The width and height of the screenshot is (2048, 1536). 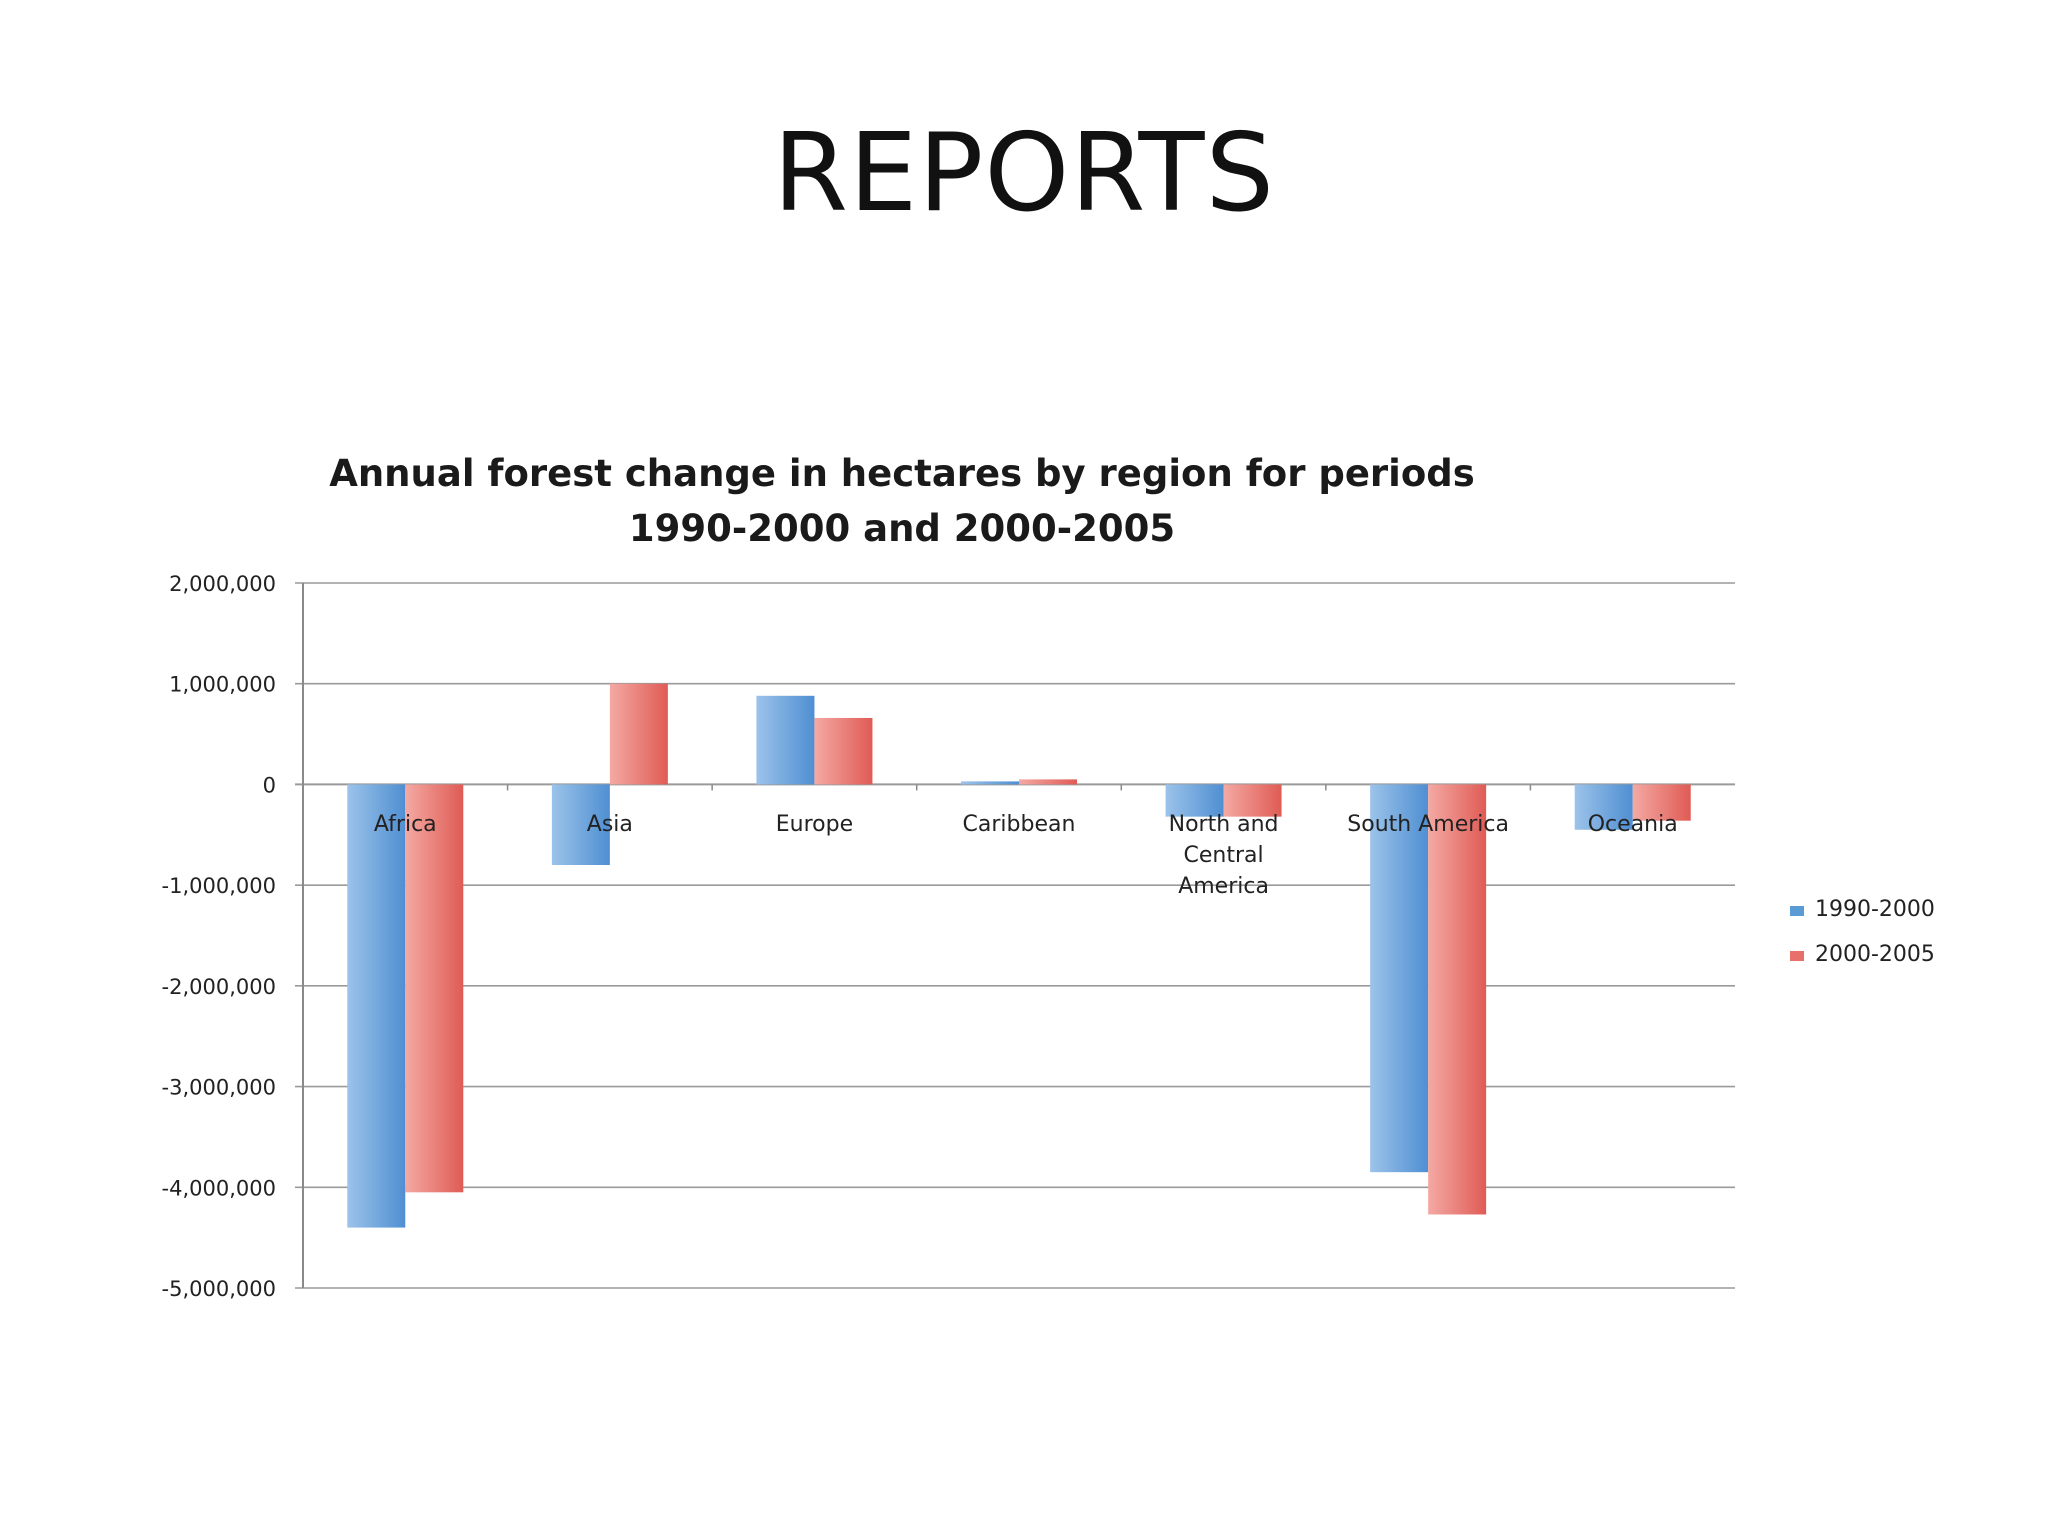 I want to click on bar-1990-2000-africa, so click(x=376, y=1006).